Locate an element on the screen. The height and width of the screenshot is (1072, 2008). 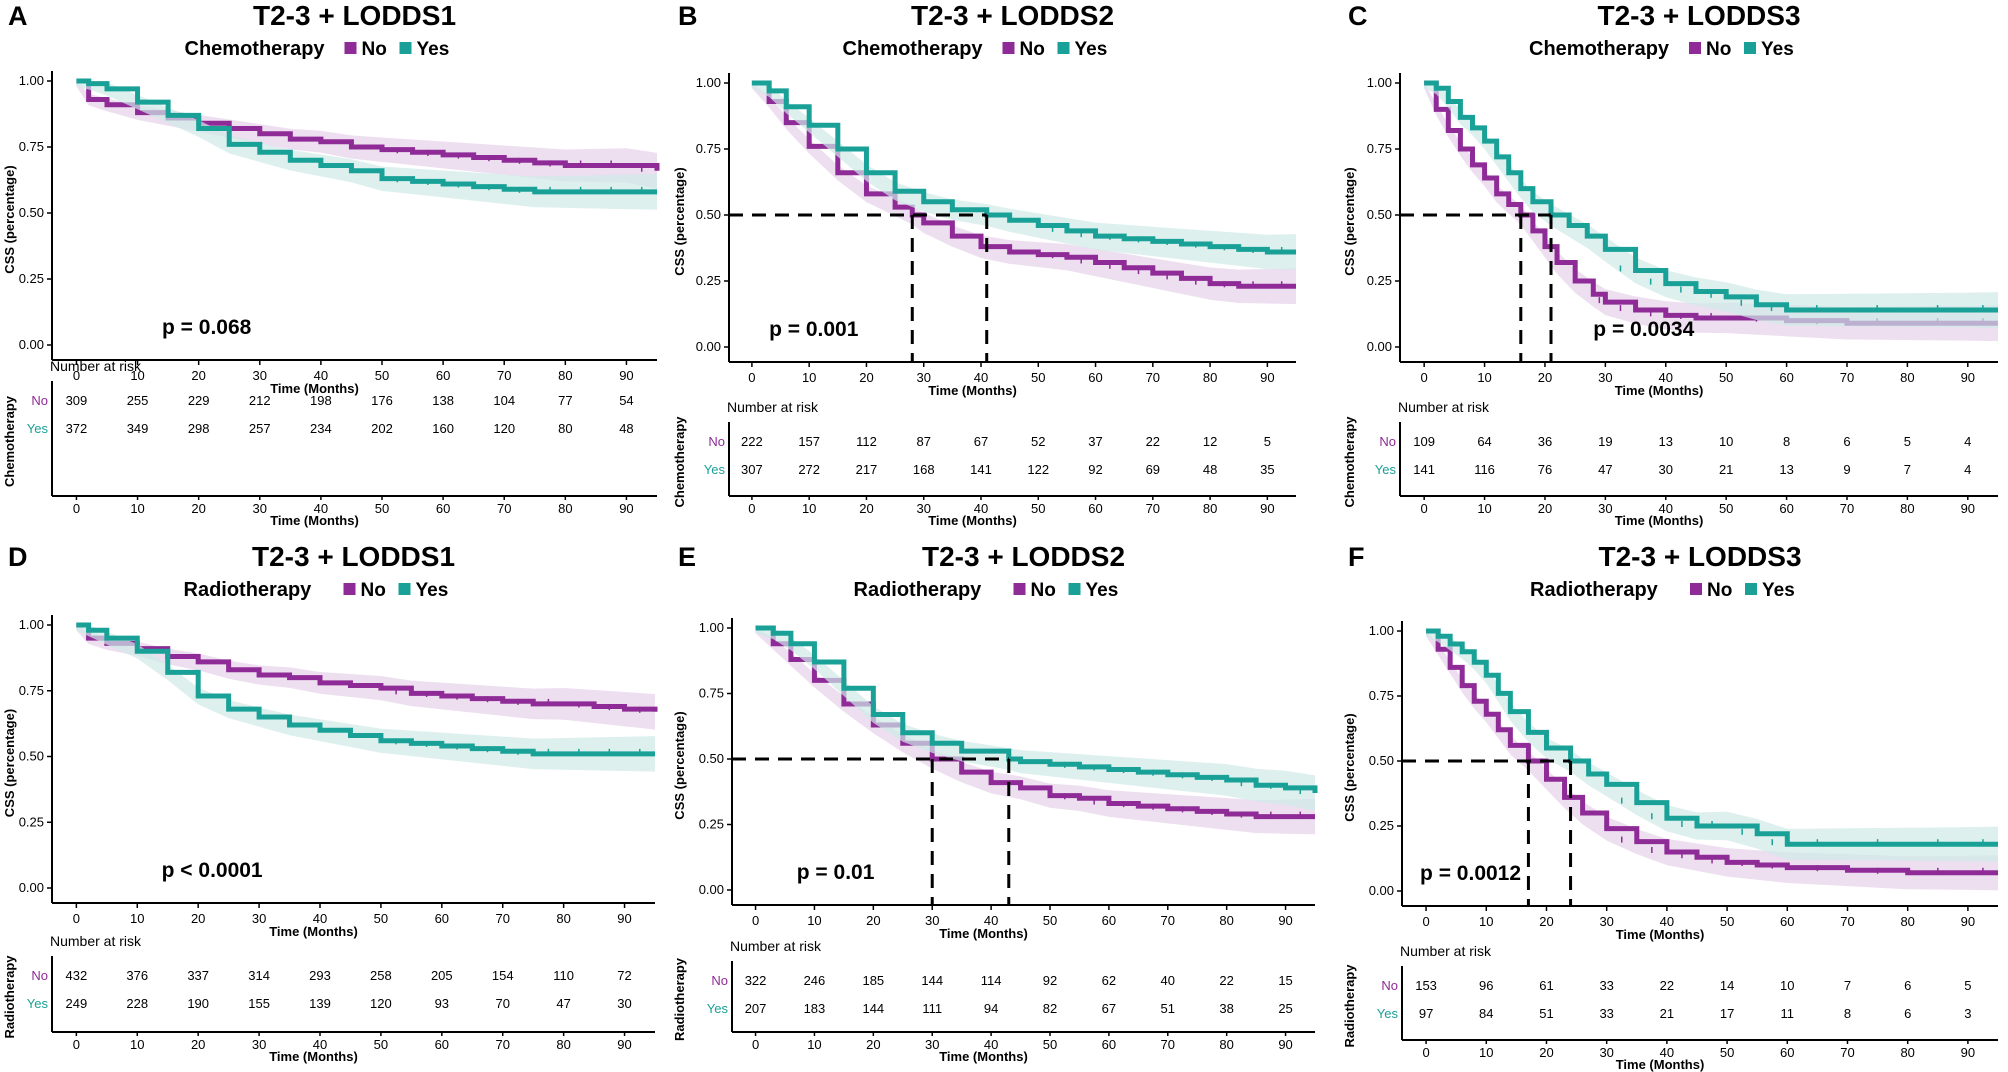
risk-count-yes: 155 is located at coordinates (259, 1003).